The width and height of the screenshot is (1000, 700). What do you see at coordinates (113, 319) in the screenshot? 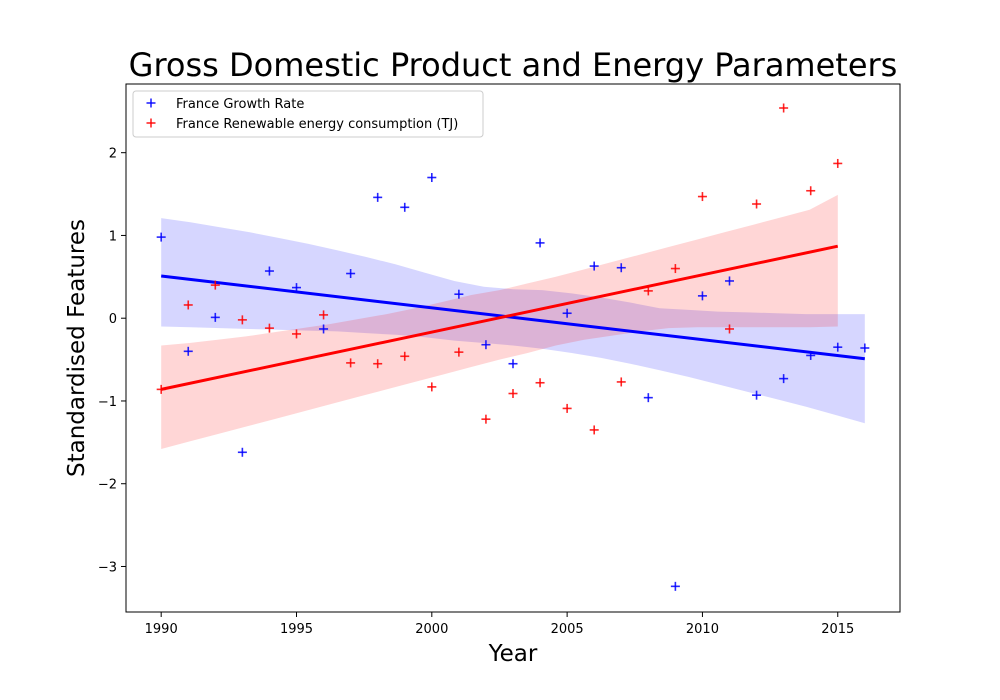
I see `y-tick-label: 0` at bounding box center [113, 319].